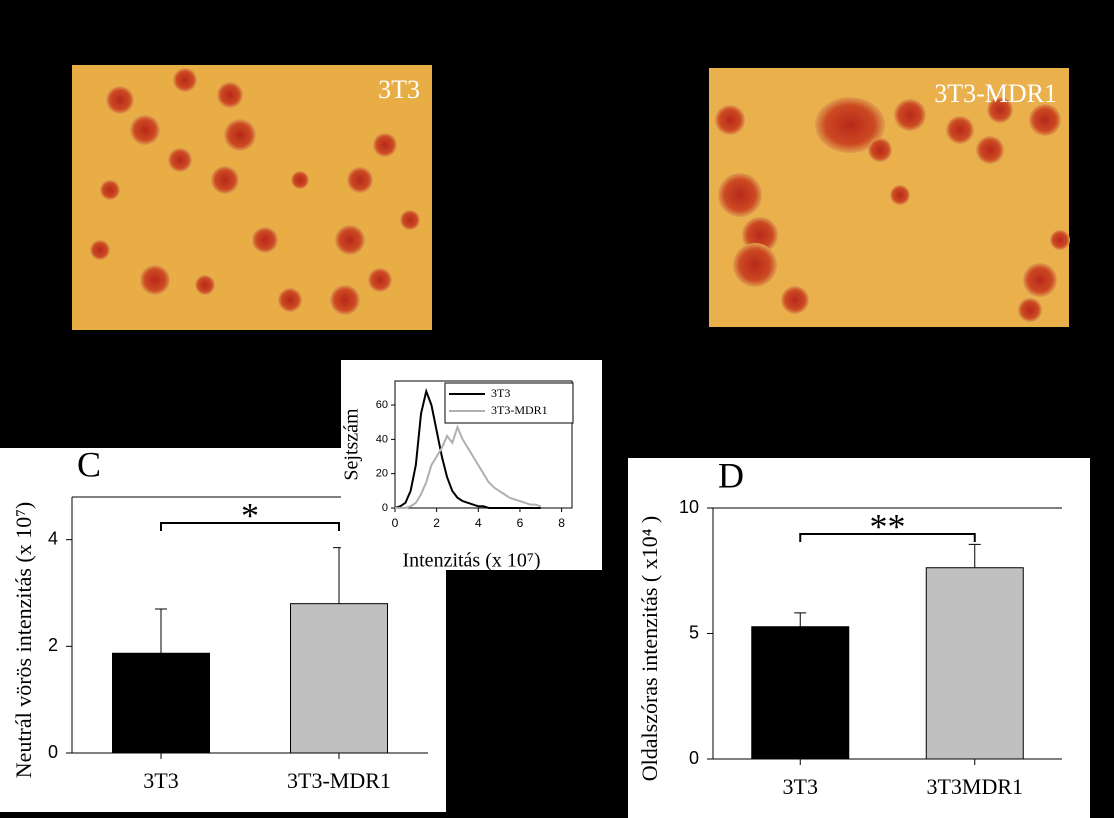 Image resolution: width=1114 pixels, height=818 pixels. I want to click on y-tick-label: 4, so click(53, 538).